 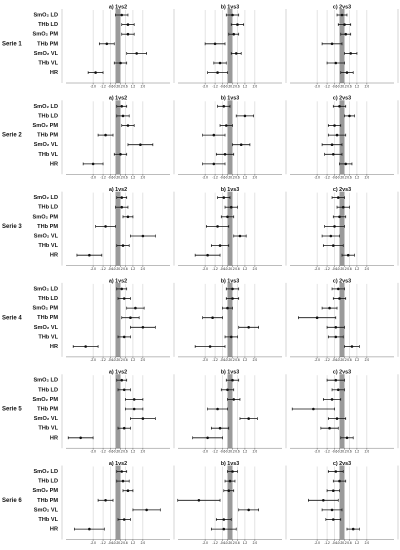 I want to click on serie-label: Serie 2, so click(x=12, y=136).